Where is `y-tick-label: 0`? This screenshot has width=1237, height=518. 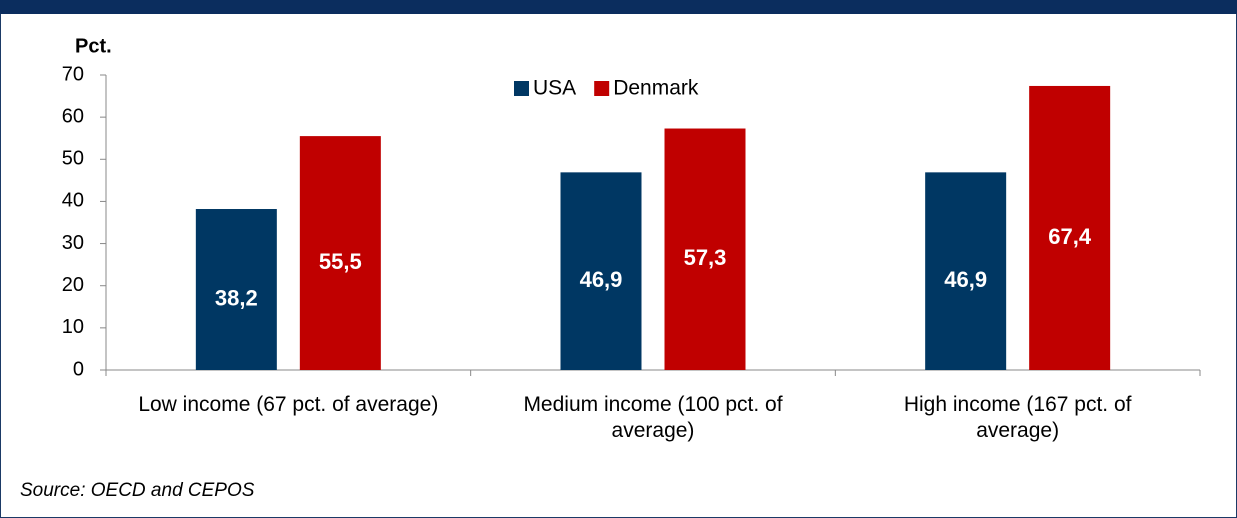
y-tick-label: 0 is located at coordinates (78, 369).